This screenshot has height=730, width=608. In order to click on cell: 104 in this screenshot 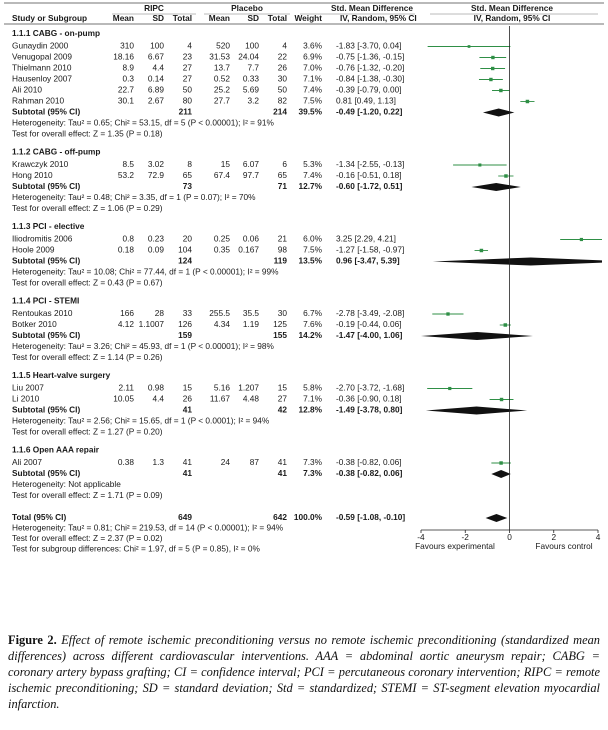, I will do `click(185, 250)`.